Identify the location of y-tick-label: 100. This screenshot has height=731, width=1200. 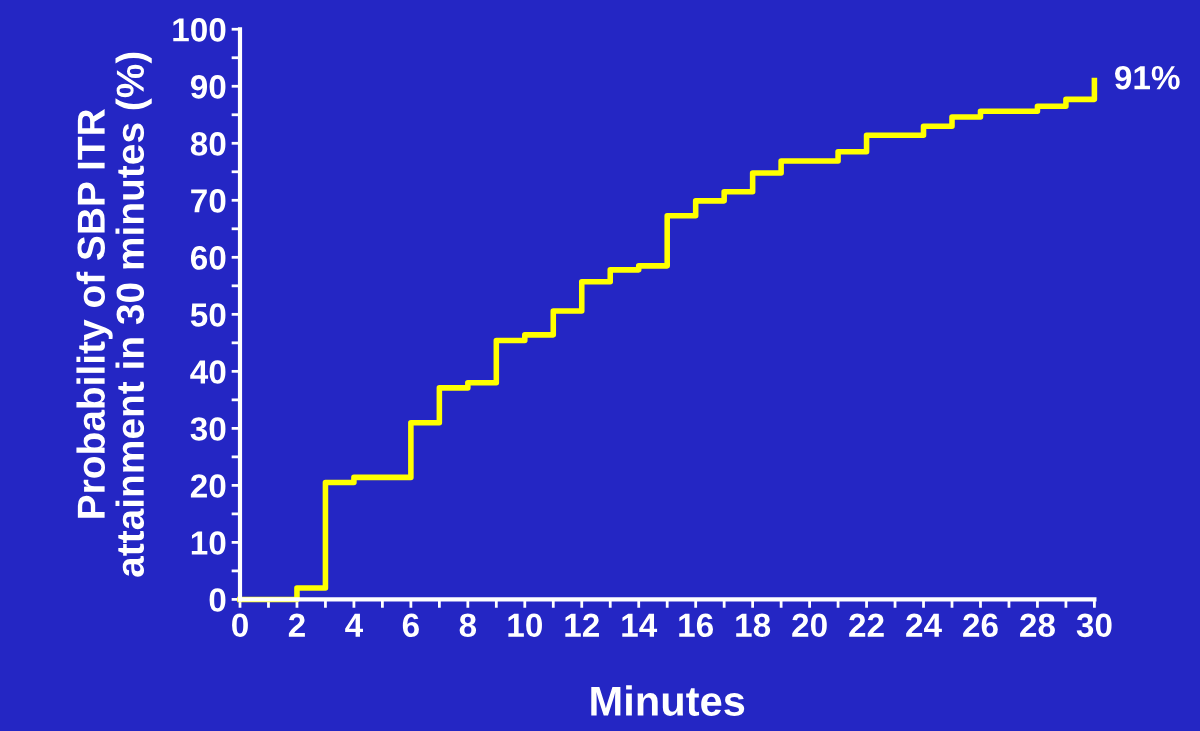
(199, 30).